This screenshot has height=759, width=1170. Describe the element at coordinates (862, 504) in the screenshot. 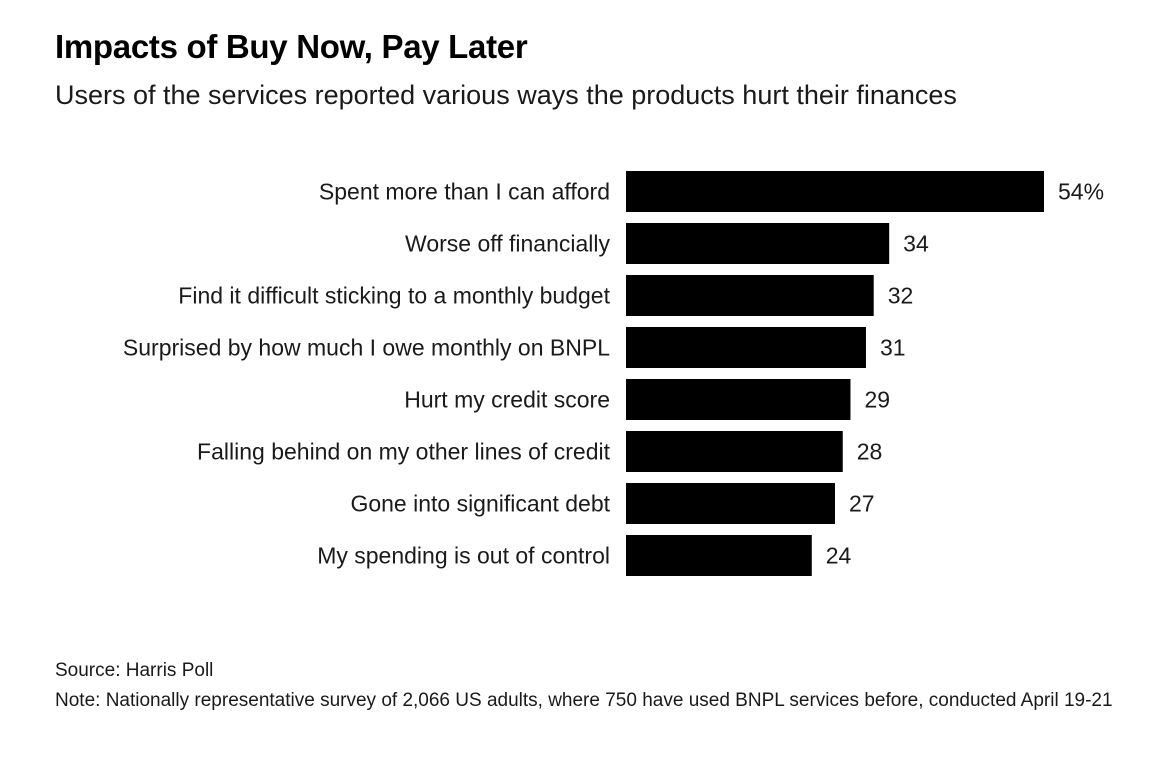

I see `value-label: 27` at that location.